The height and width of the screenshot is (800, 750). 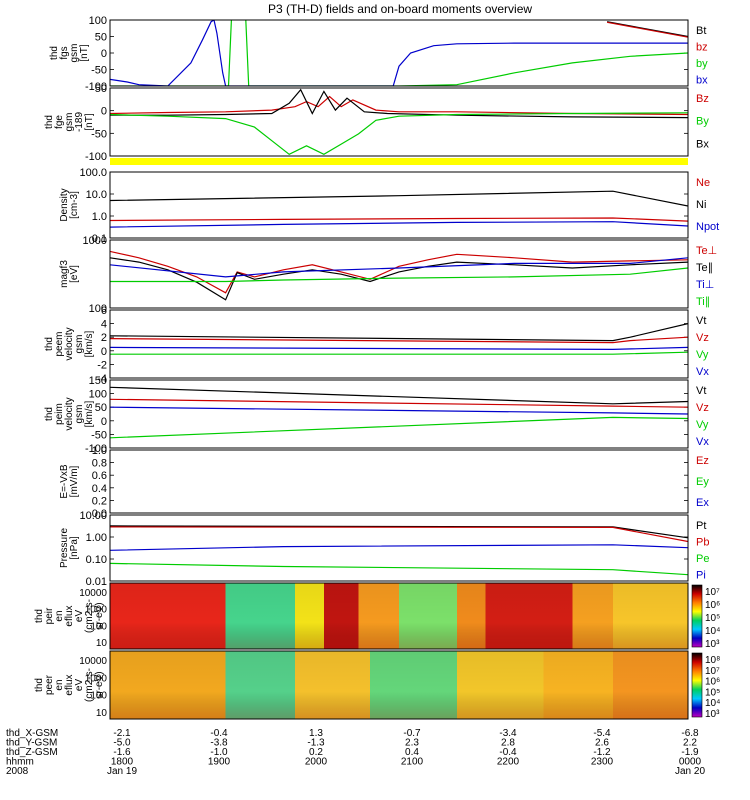 What do you see at coordinates (602, 752) in the screenshot?
I see `footer-value: -1.2` at bounding box center [602, 752].